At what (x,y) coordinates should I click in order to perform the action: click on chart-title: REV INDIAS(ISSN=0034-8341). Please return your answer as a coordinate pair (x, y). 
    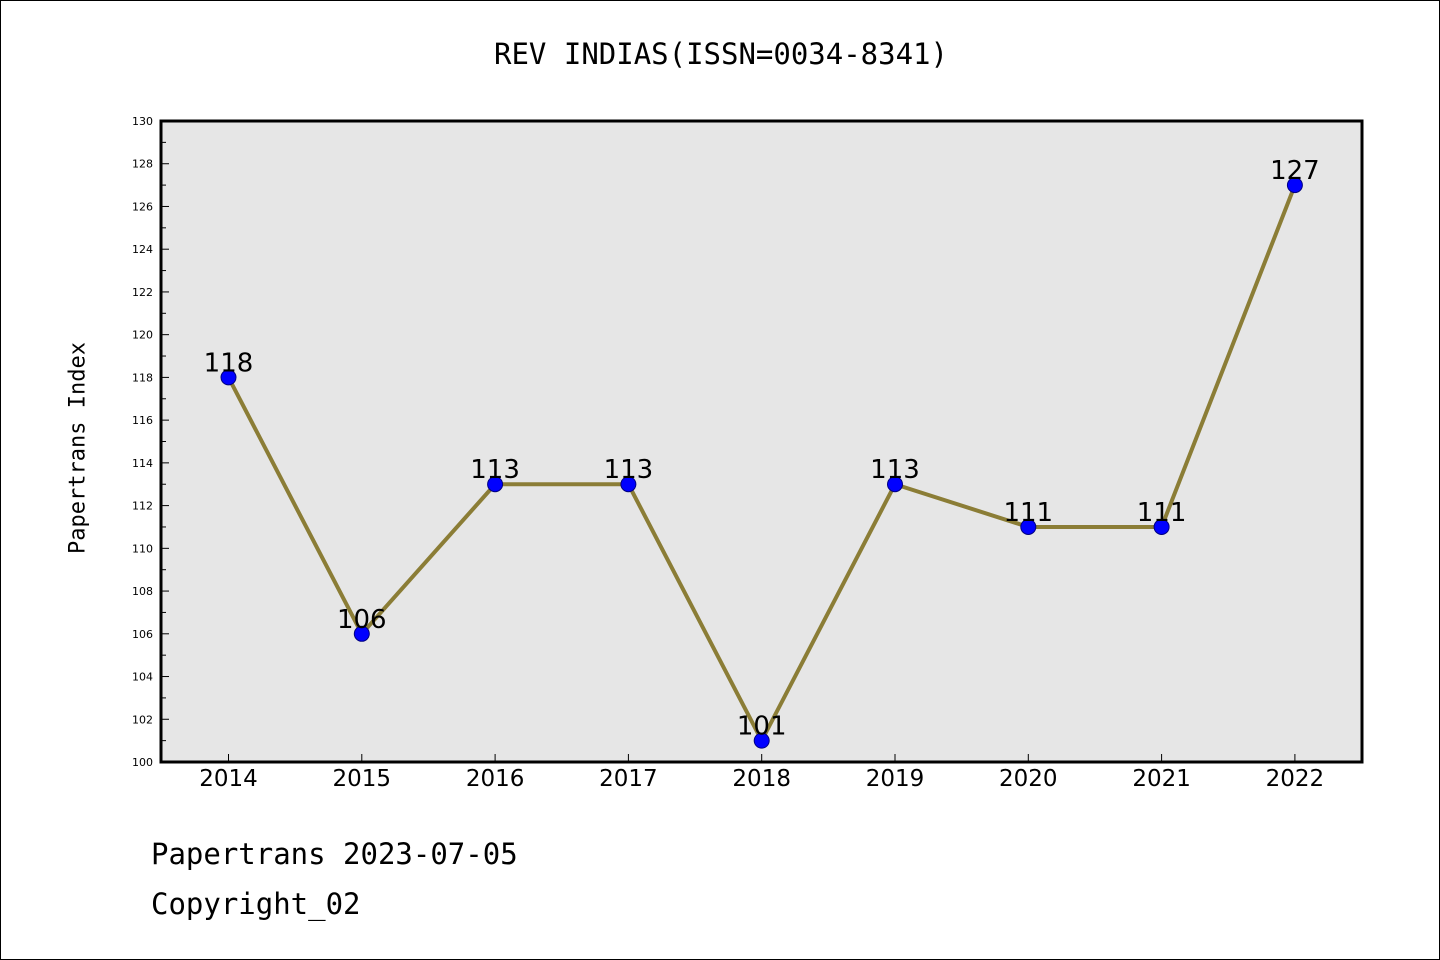
    Looking at the image, I should click on (721, 54).